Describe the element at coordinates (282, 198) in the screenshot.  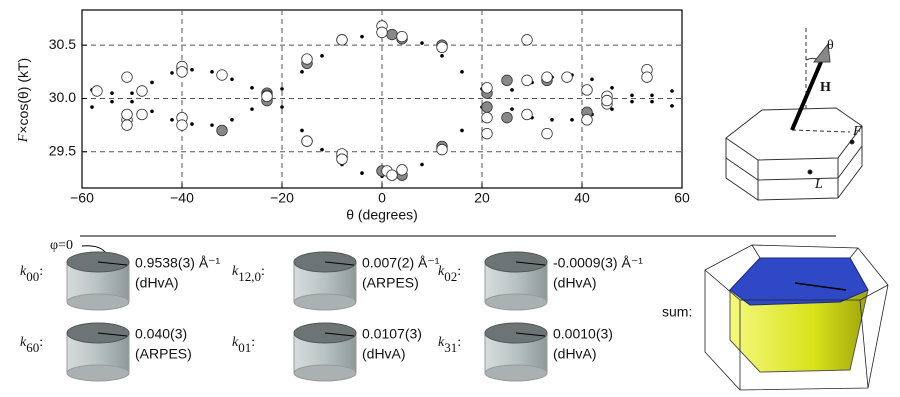
I see `x-tick-label: −20` at that location.